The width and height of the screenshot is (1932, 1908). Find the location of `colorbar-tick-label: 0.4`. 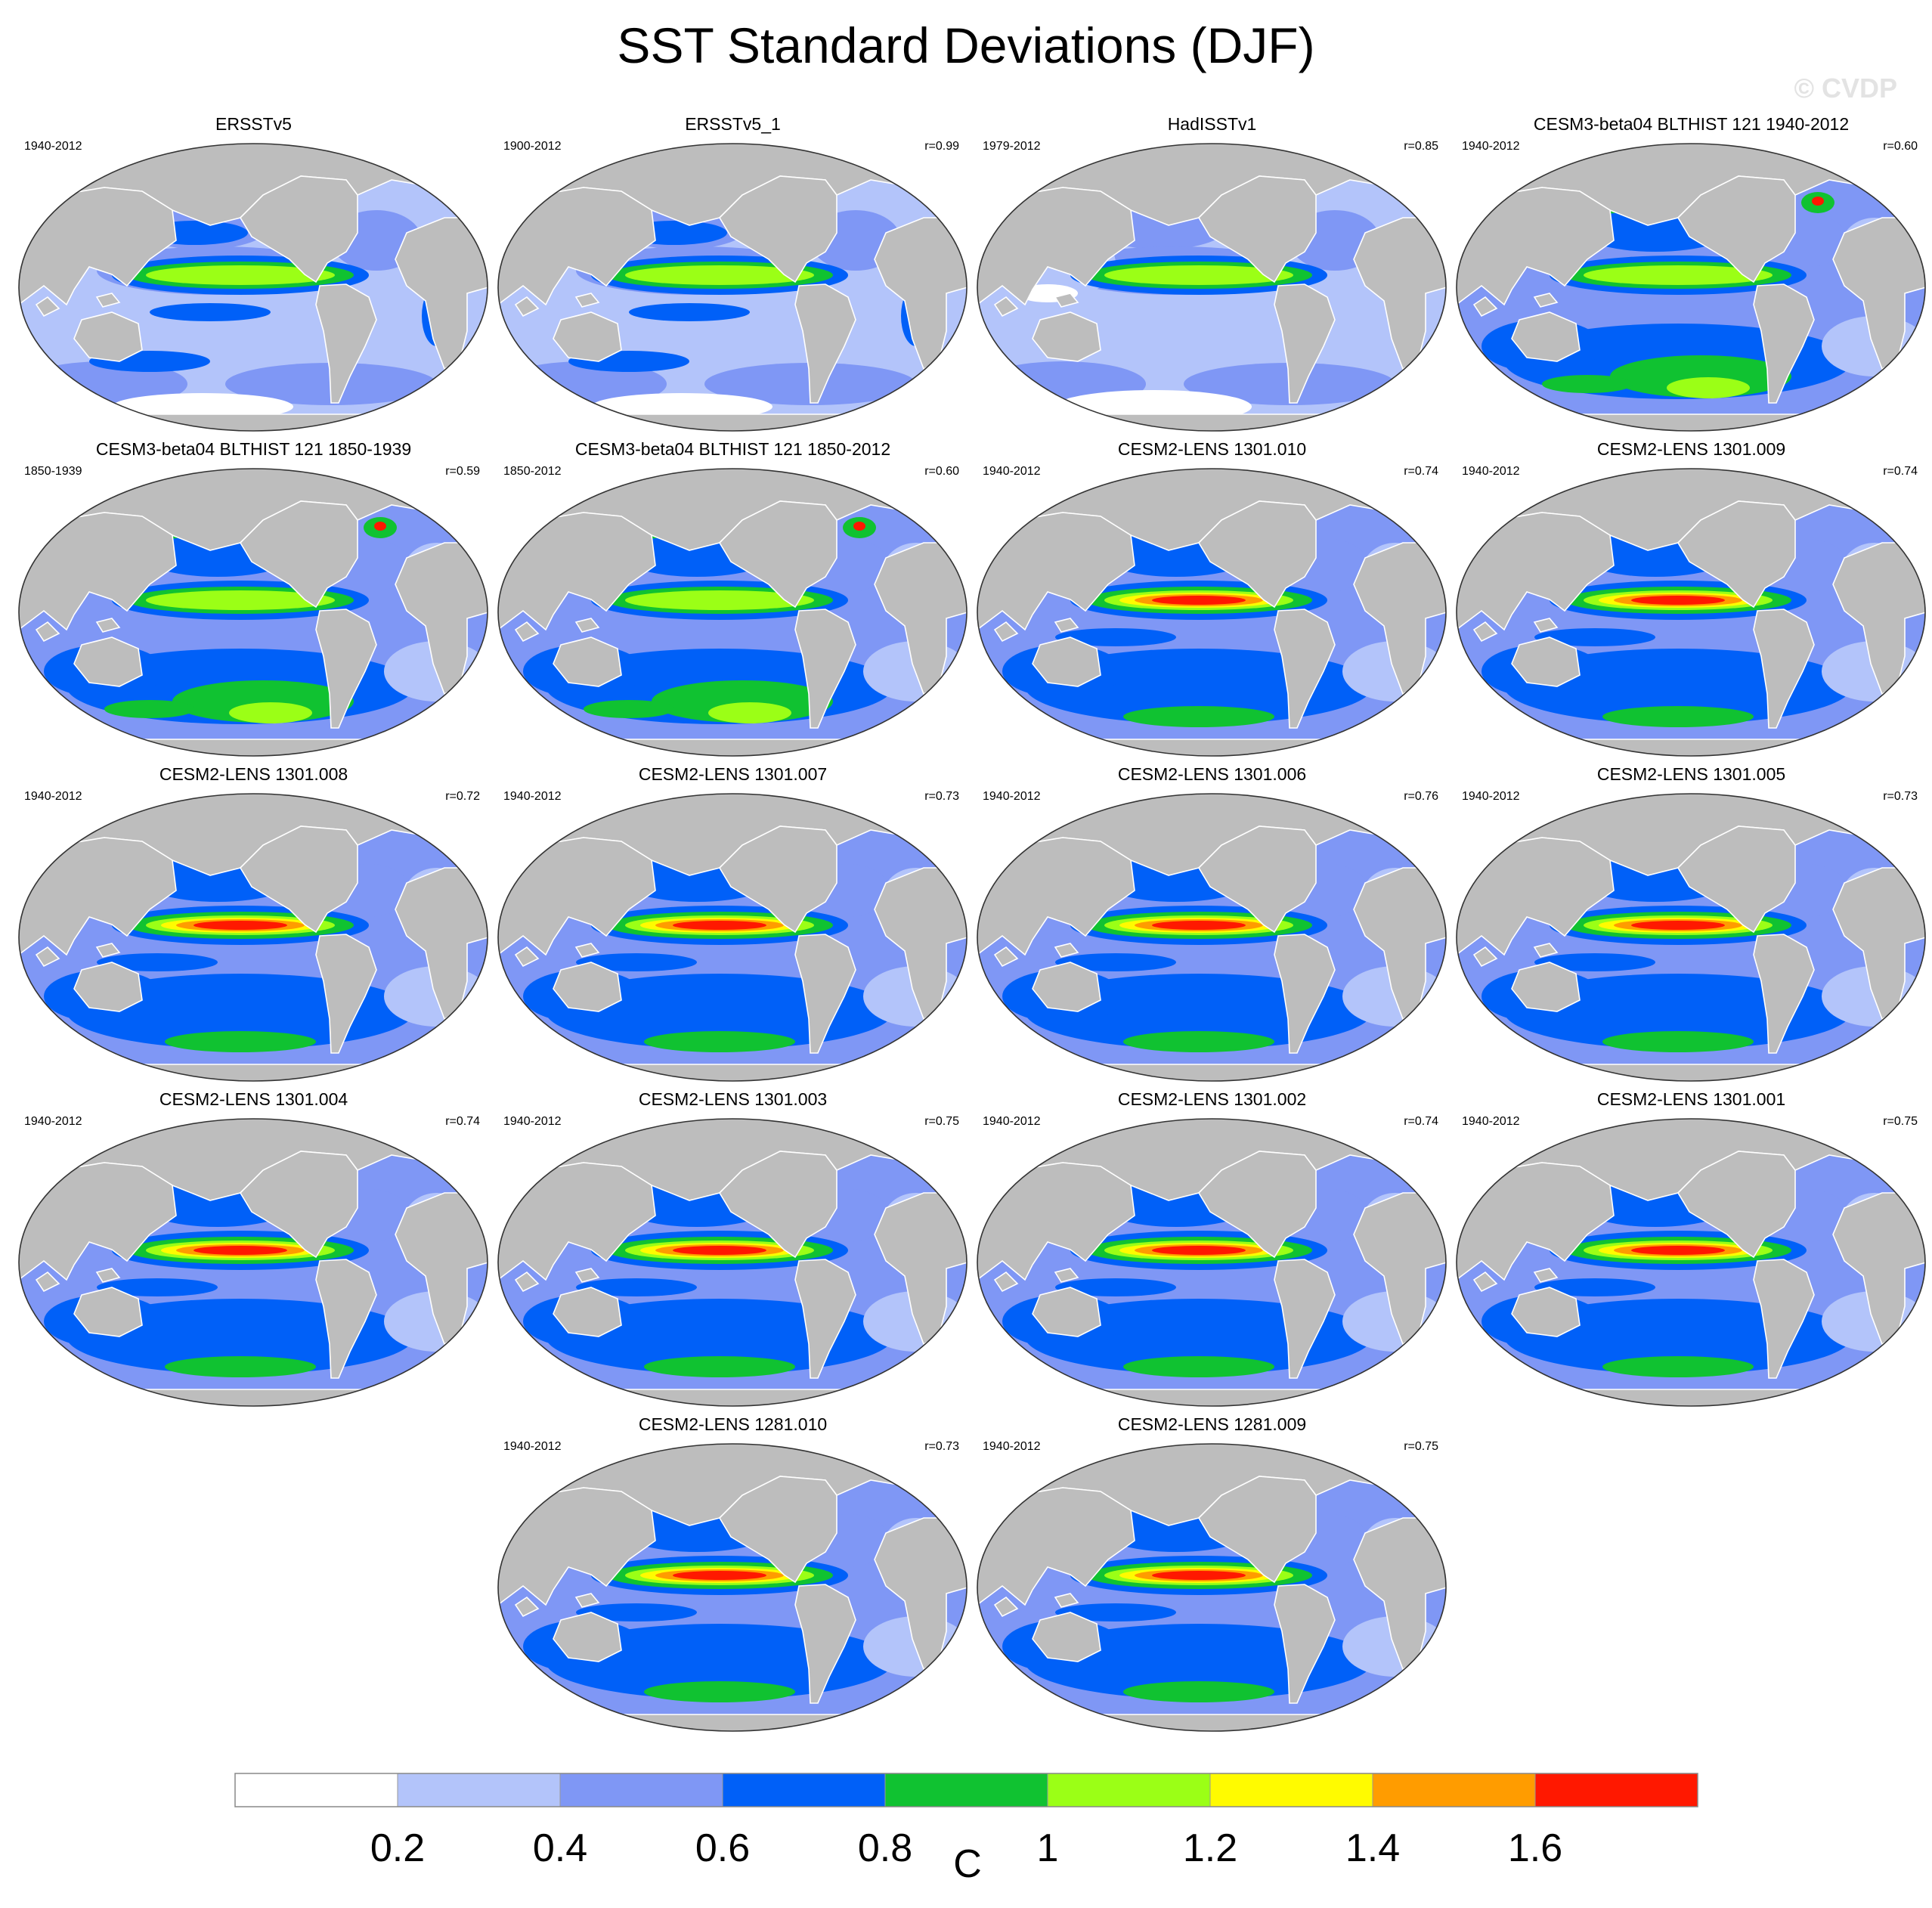

colorbar-tick-label: 0.4 is located at coordinates (560, 1848).